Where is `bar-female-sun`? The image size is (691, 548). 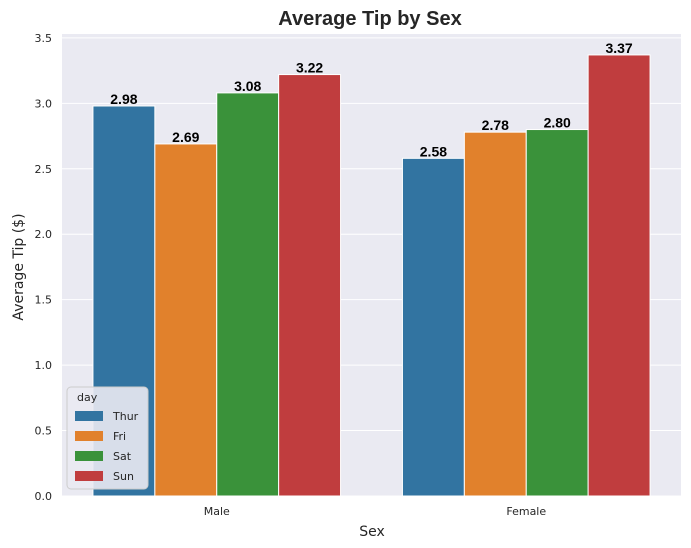
bar-female-sun is located at coordinates (619, 275).